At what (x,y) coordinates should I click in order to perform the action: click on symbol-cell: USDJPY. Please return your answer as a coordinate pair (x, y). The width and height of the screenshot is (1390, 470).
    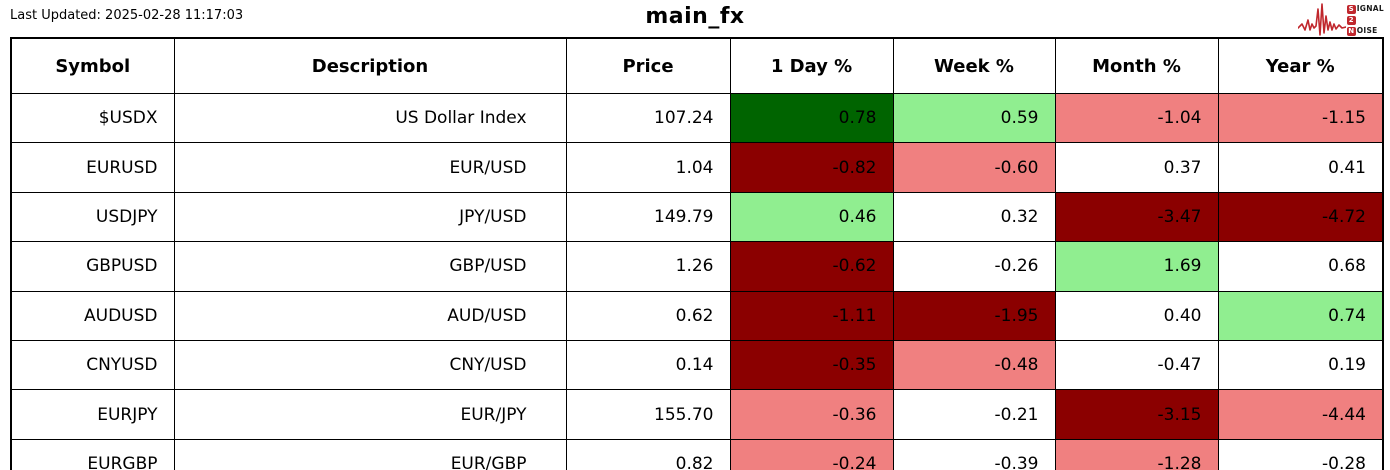
    Looking at the image, I should click on (92, 217).